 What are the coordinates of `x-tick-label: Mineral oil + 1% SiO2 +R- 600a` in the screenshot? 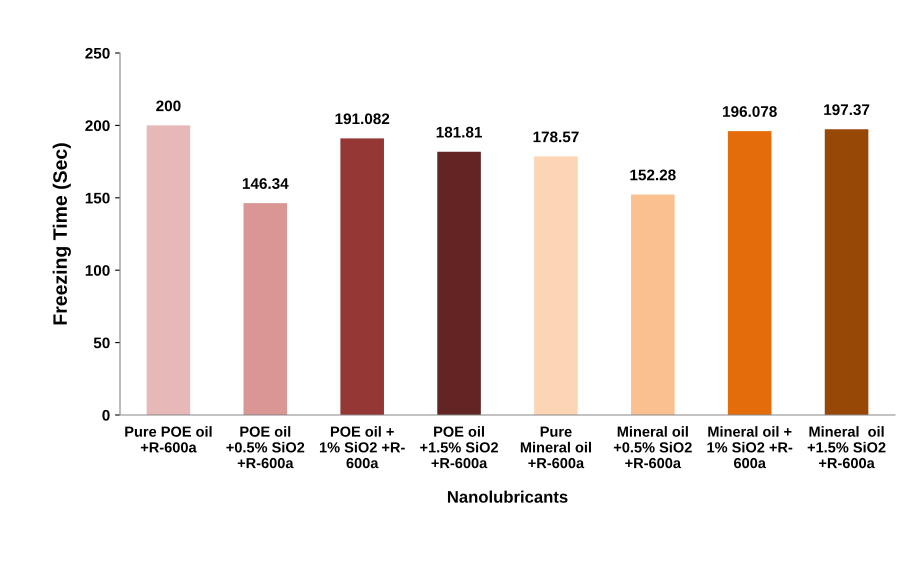 It's located at (749, 447).